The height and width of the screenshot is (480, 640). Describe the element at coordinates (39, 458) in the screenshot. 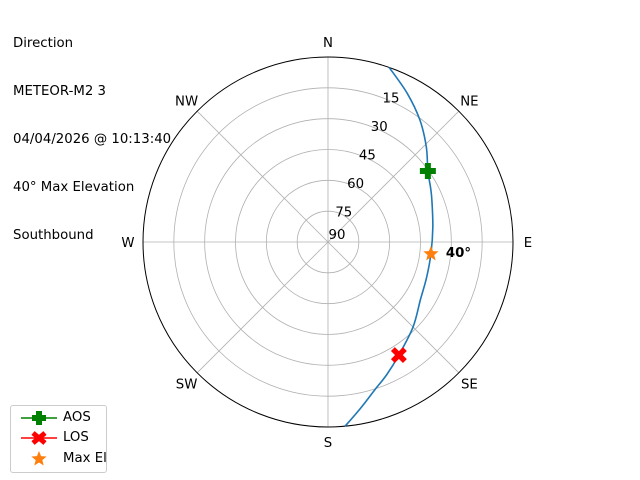

I see `legend-maxel-marker` at that location.